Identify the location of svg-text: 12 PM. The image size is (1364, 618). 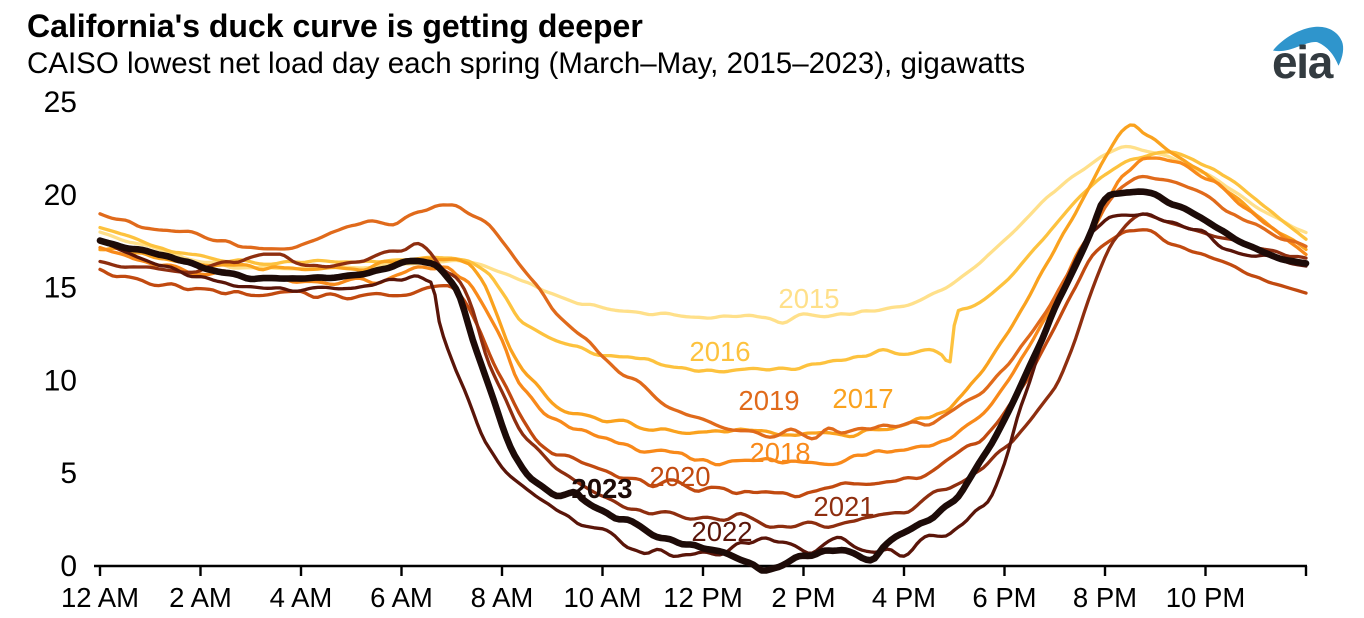
(702, 597).